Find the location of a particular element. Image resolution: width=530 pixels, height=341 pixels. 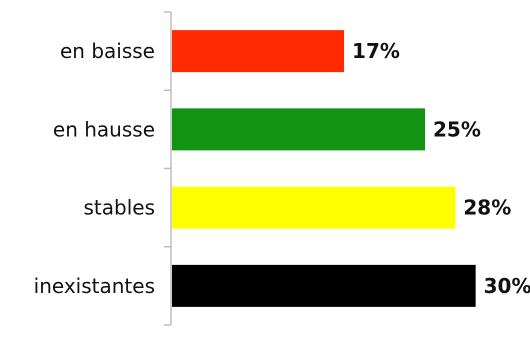

data-label: 17% is located at coordinates (376, 51).